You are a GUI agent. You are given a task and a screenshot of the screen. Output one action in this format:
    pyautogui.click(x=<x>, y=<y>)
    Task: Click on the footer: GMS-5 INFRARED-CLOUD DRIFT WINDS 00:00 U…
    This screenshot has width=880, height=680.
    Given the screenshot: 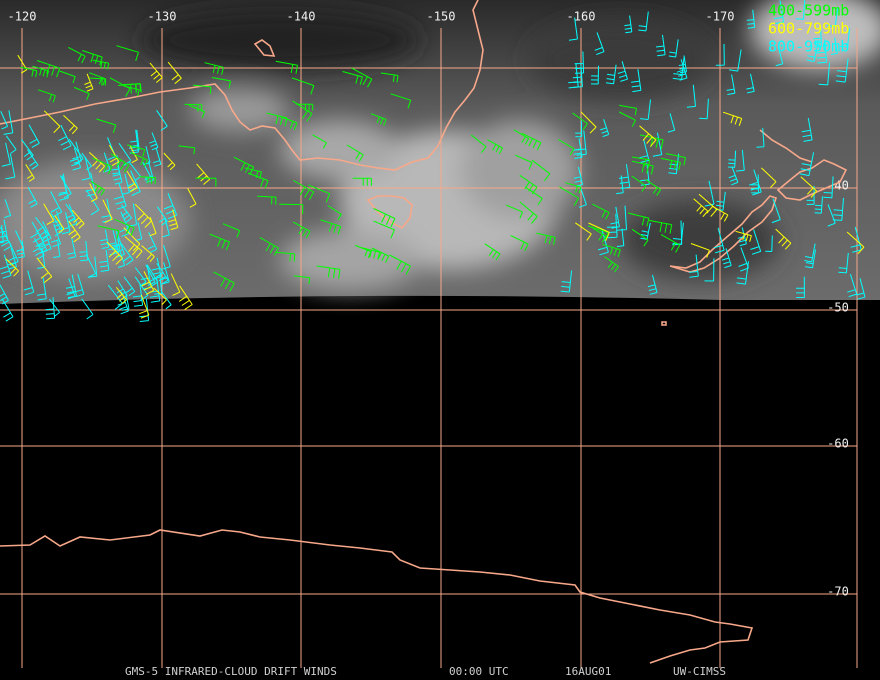 What is the action you would take?
    pyautogui.click(x=425, y=671)
    